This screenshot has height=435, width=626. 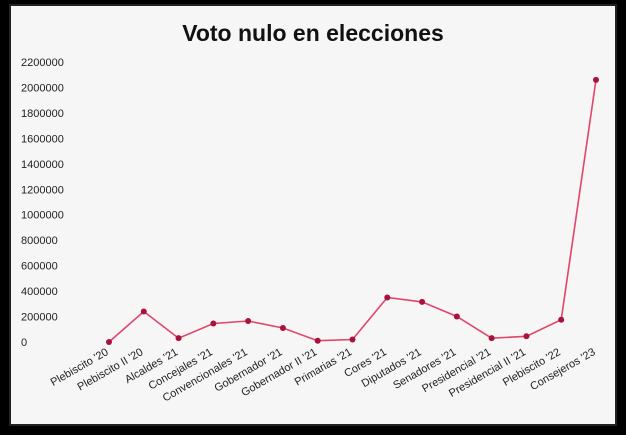 I want to click on chart-title: Voto nulo en elecciones, so click(x=313, y=33).